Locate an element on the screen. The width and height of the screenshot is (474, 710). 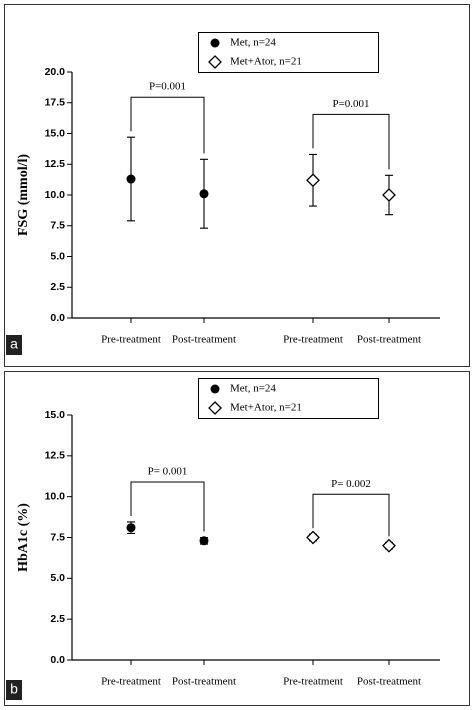
y-axis-label: FSG (mmol/l) is located at coordinates (23, 195).